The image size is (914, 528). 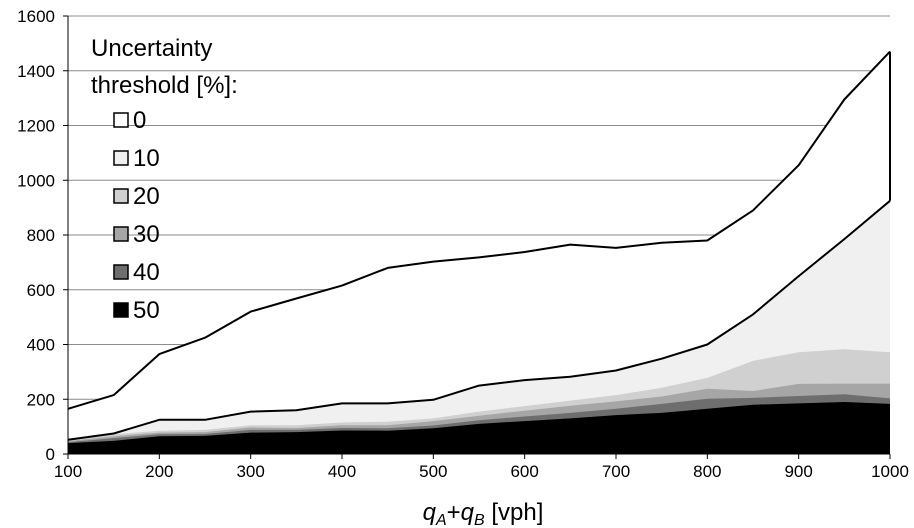 What do you see at coordinates (524, 471) in the screenshot?
I see `x-tick-label-600: 600` at bounding box center [524, 471].